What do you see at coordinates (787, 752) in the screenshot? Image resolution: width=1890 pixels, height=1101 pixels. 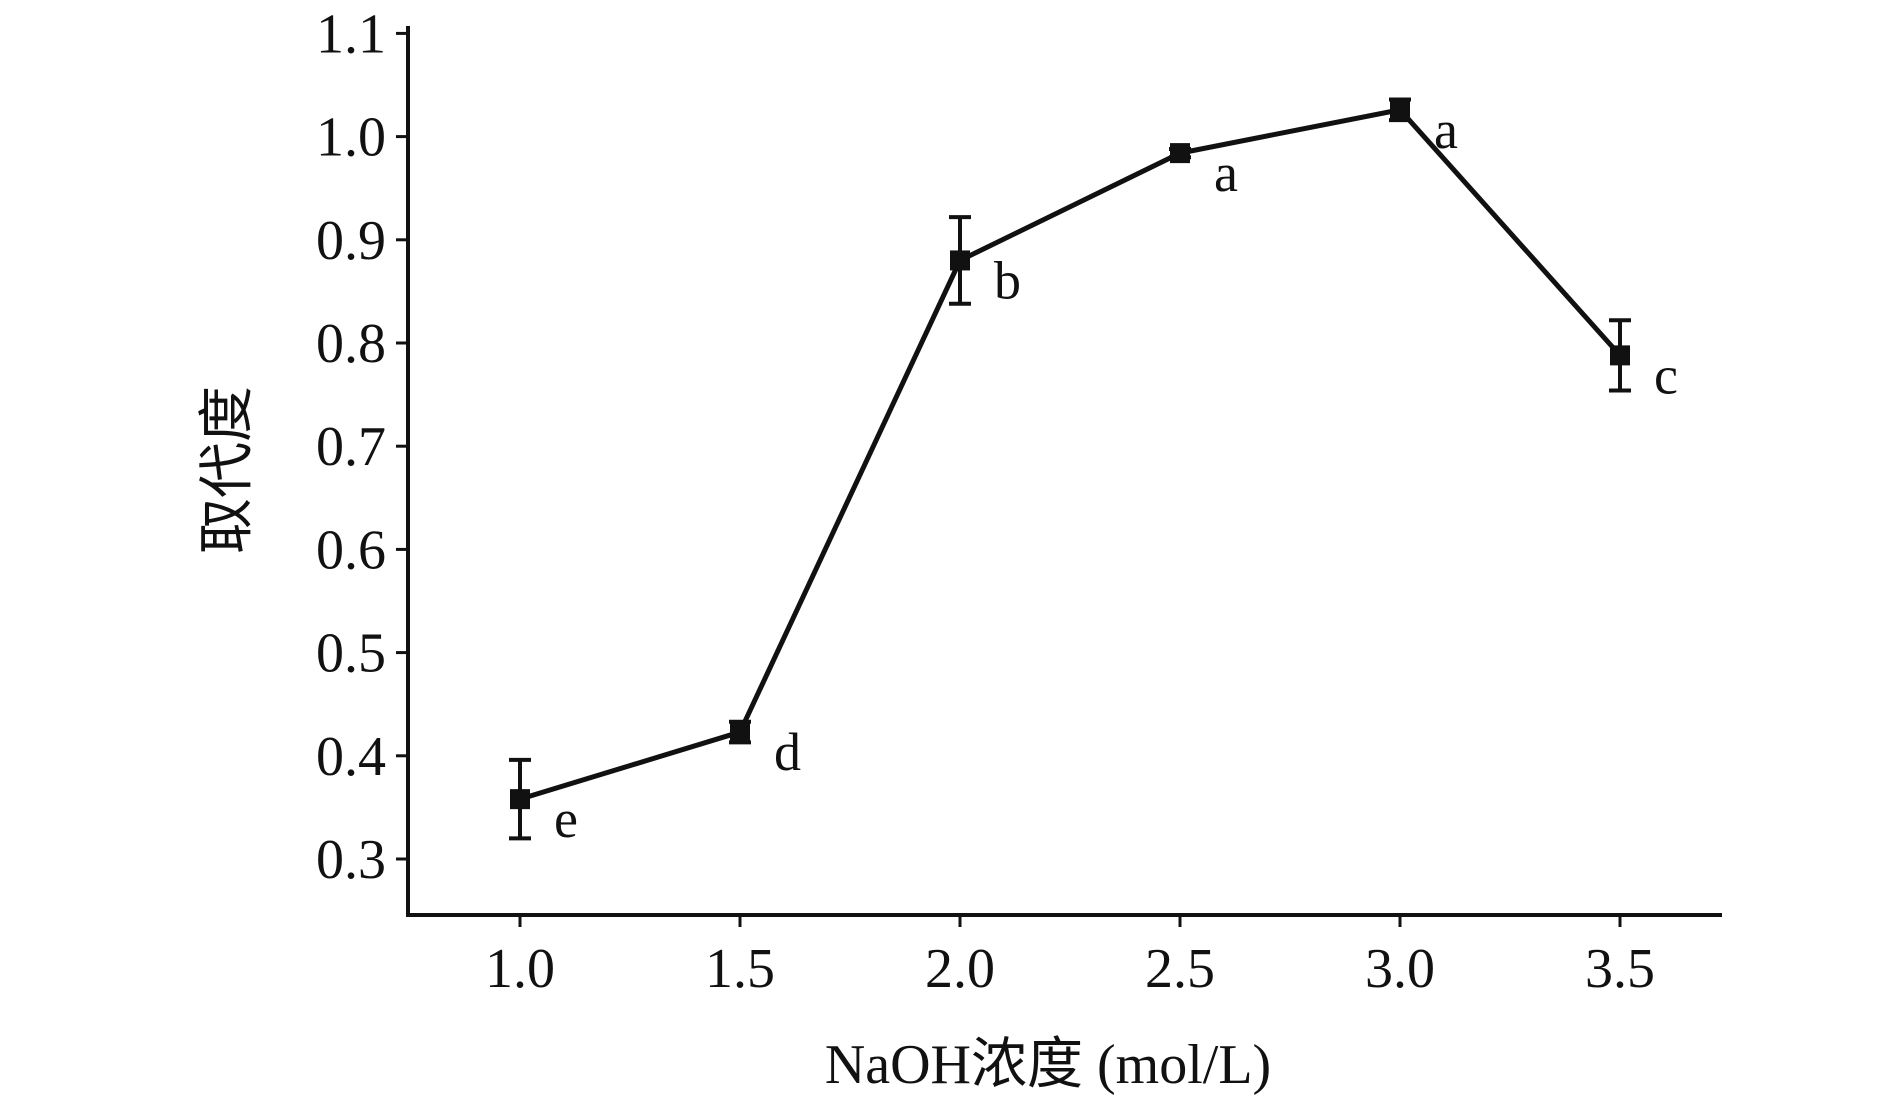 I see `significance-label: d` at bounding box center [787, 752].